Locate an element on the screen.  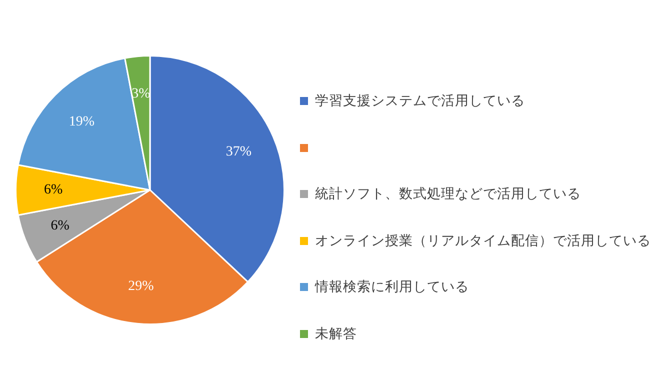
data-label: 37% is located at coordinates (239, 152).